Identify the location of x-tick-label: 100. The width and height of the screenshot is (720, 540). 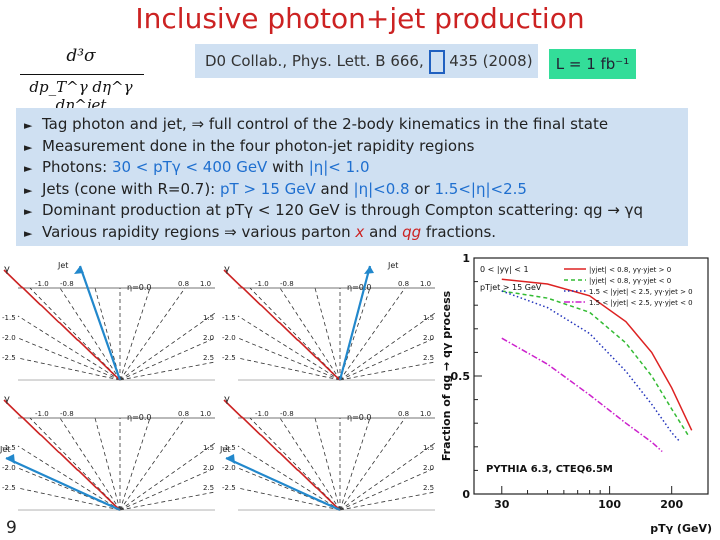
(609, 504).